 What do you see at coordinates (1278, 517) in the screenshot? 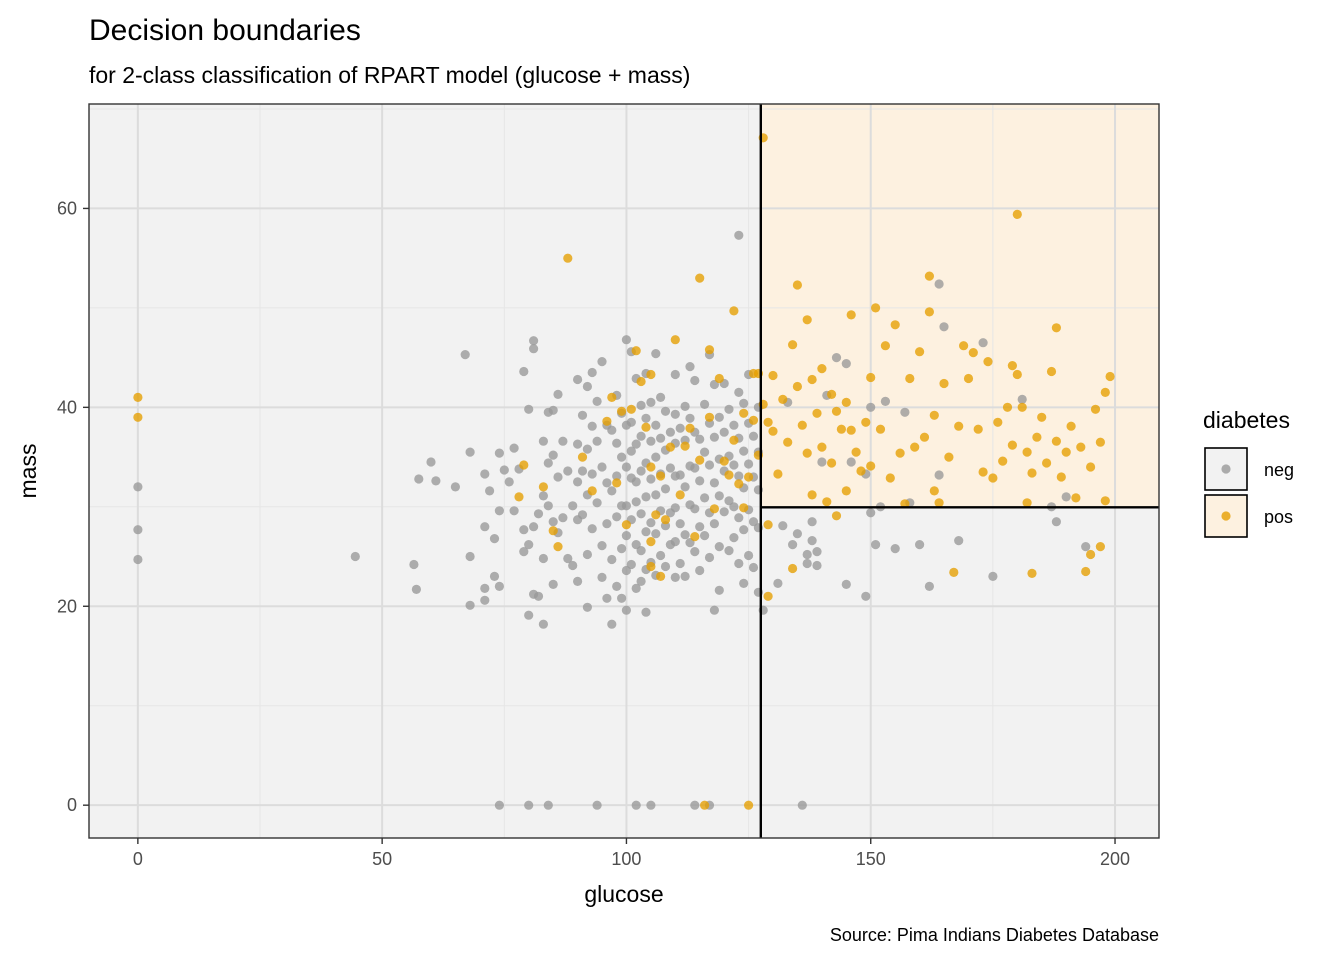
I see `legend-label-pos: pos` at bounding box center [1278, 517].